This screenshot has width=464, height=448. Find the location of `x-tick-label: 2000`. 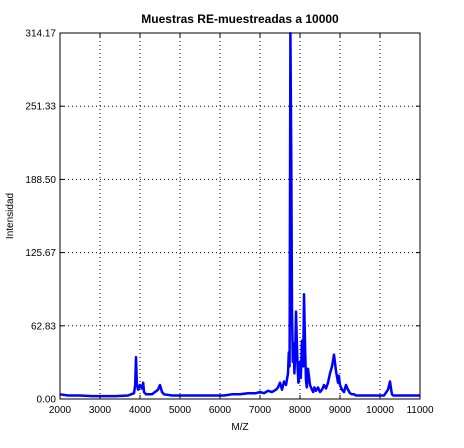

x-tick-label: 2000 is located at coordinates (60, 410).